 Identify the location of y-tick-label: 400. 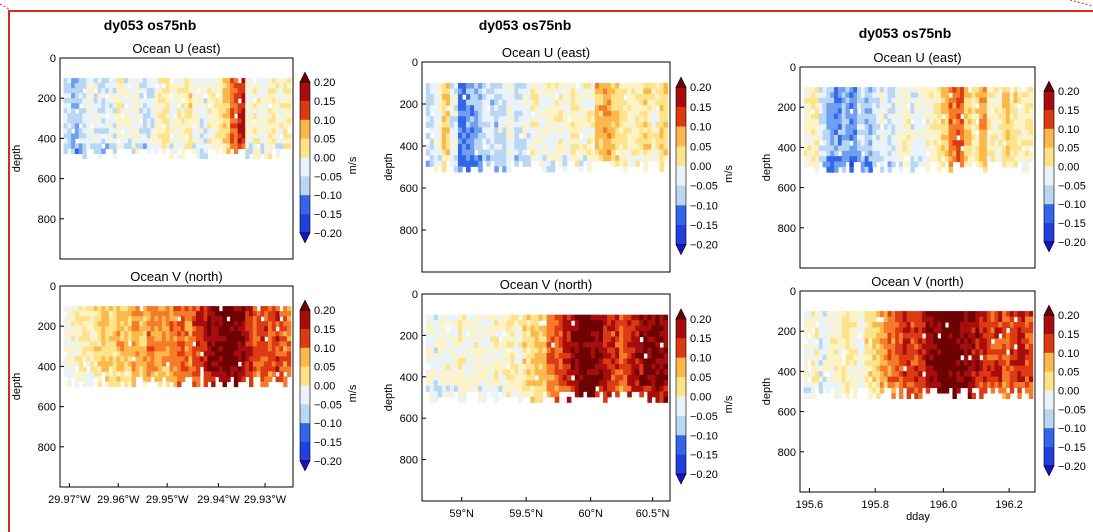
(409, 147).